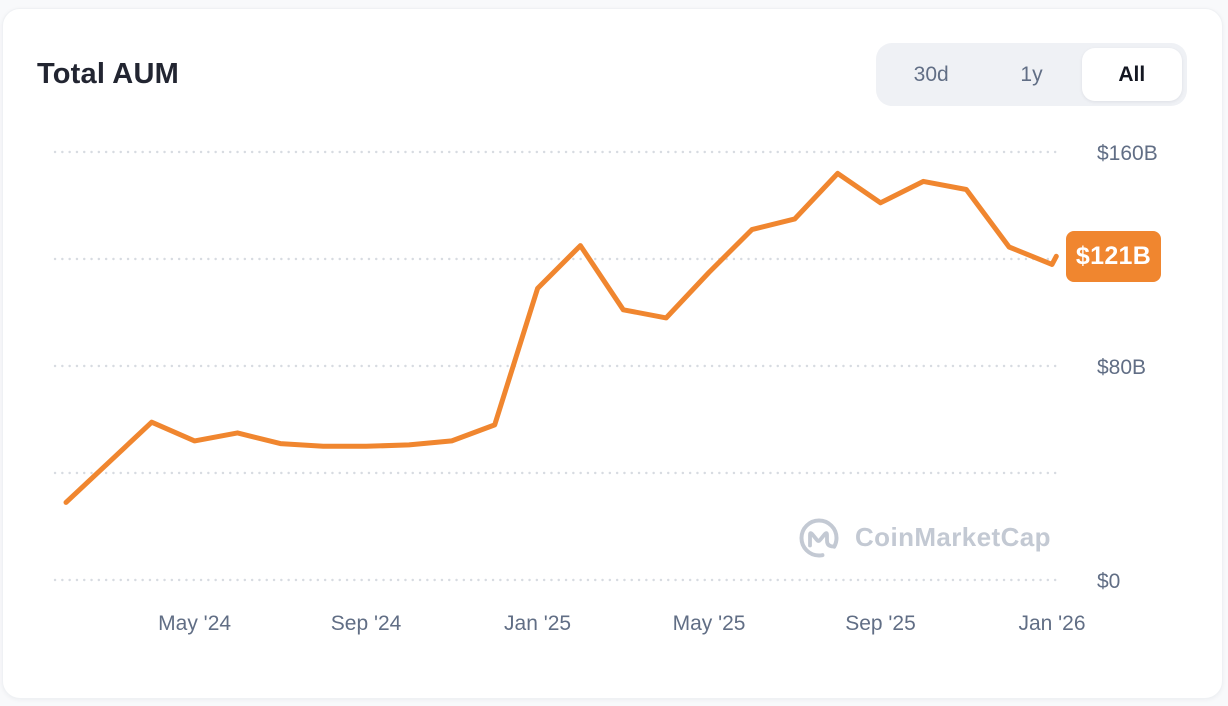  Describe the element at coordinates (1131, 74) in the screenshot. I see `range-button-all: All` at that location.